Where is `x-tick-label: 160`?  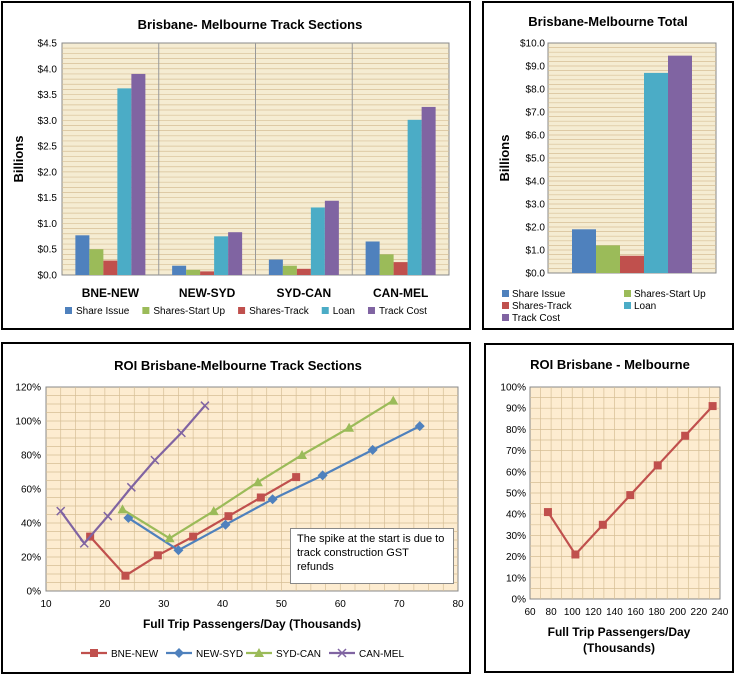 x-tick-label: 160 is located at coordinates (635, 612).